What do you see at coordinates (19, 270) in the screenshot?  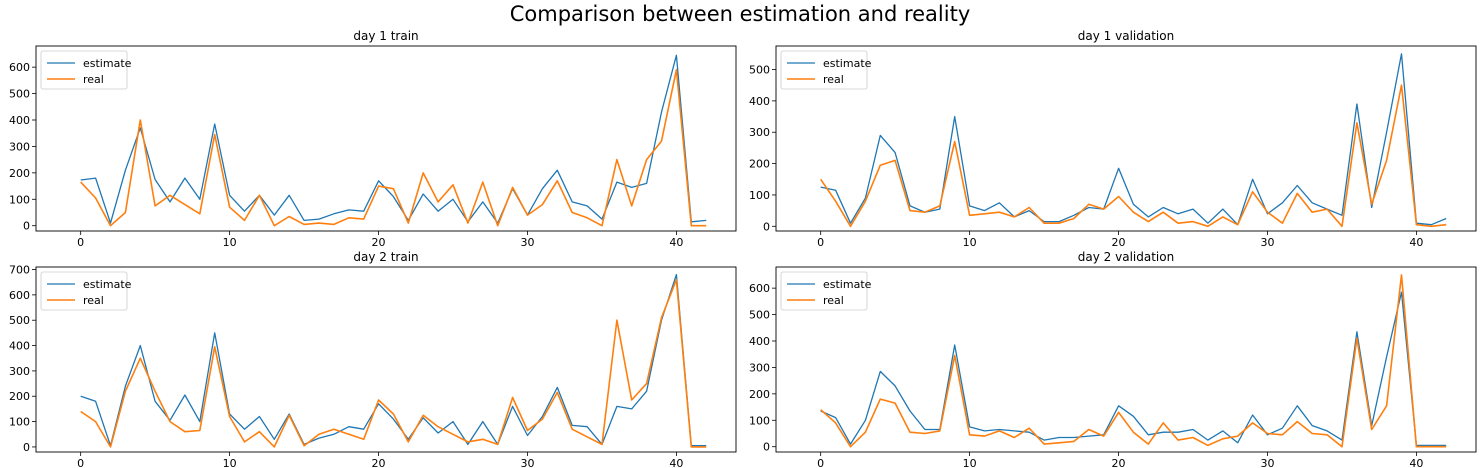 I see `y-tick-label: 700` at bounding box center [19, 270].